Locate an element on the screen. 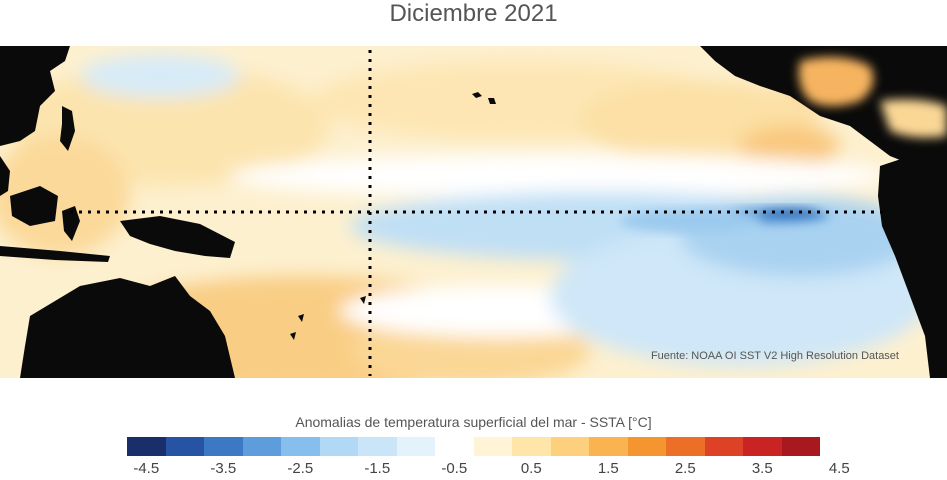  colorbar-tick-label: -0.5 is located at coordinates (454, 468).